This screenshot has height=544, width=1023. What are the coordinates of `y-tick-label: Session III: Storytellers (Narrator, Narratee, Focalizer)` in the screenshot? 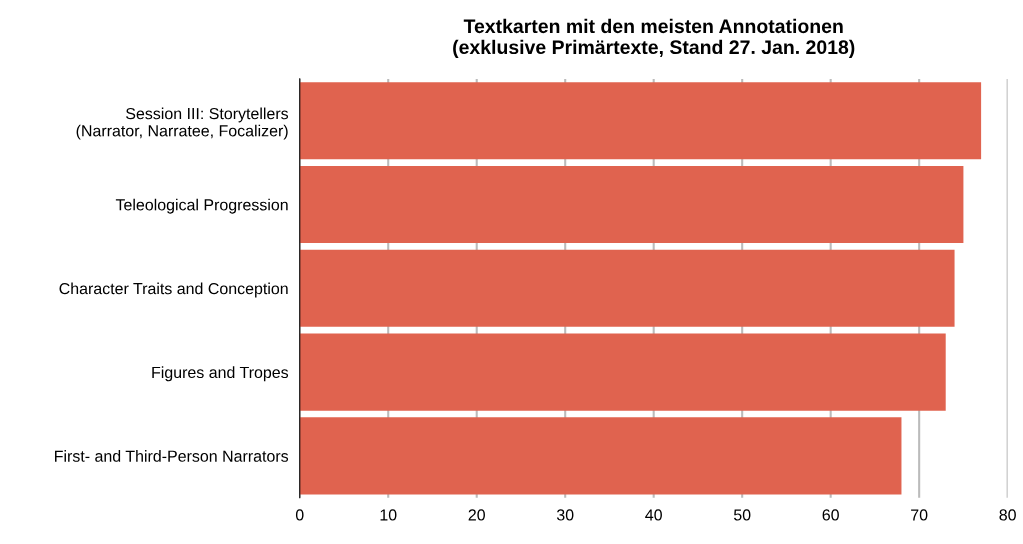 It's located at (182, 123).